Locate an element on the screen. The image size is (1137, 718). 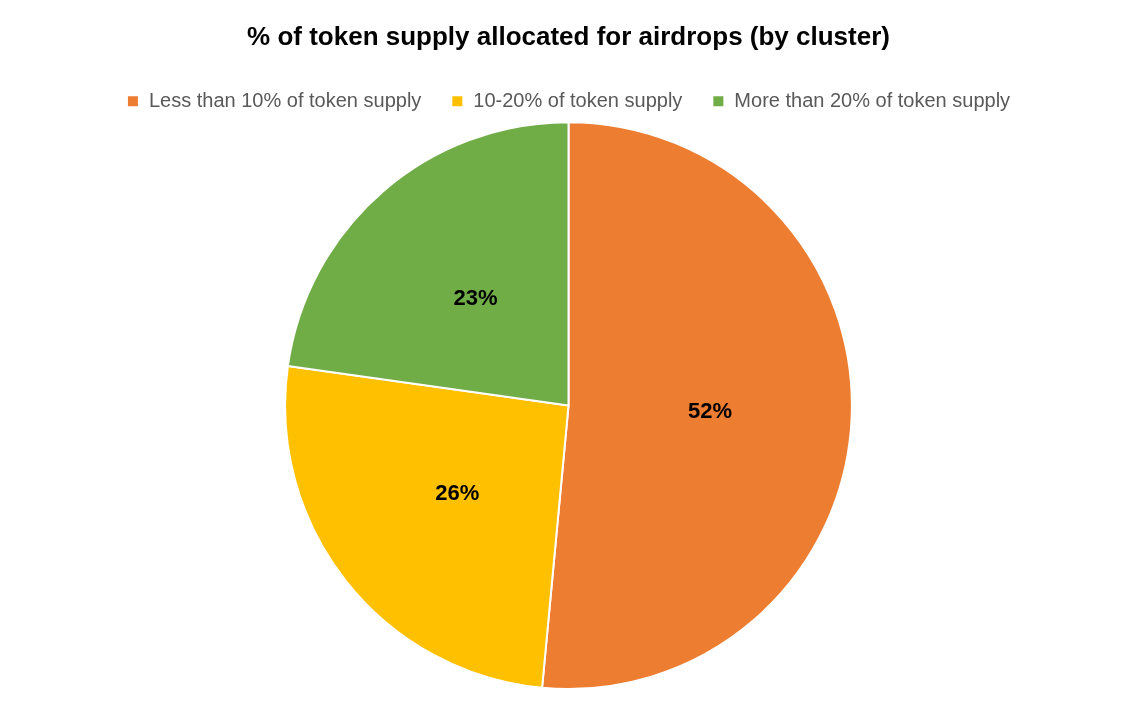
legend-label: More than 20% of token supply is located at coordinates (872, 99).